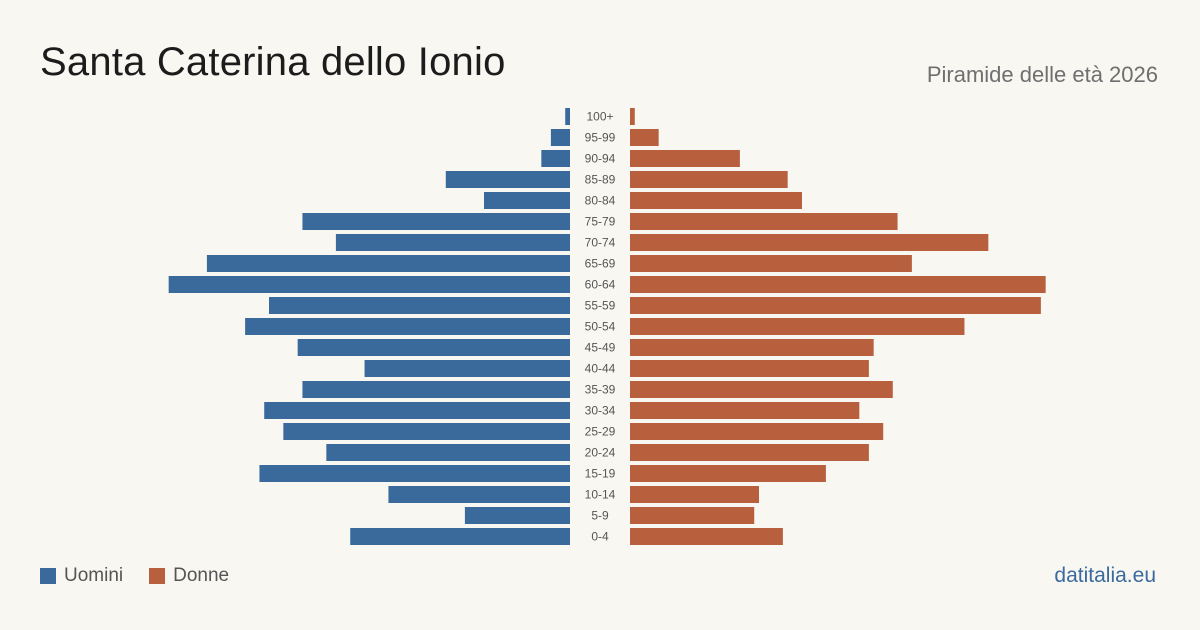  What do you see at coordinates (142, 576) in the screenshot?
I see `legend: Uomini Donne` at bounding box center [142, 576].